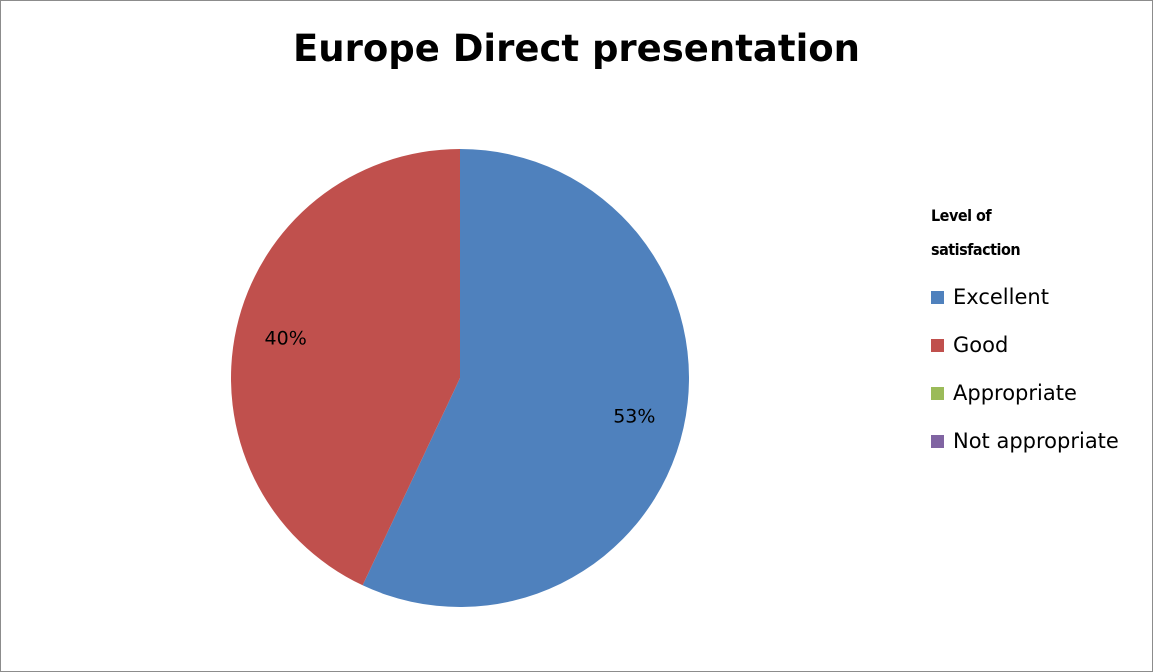 The image size is (1153, 672). I want to click on legend-label: Appropriate, so click(1015, 393).